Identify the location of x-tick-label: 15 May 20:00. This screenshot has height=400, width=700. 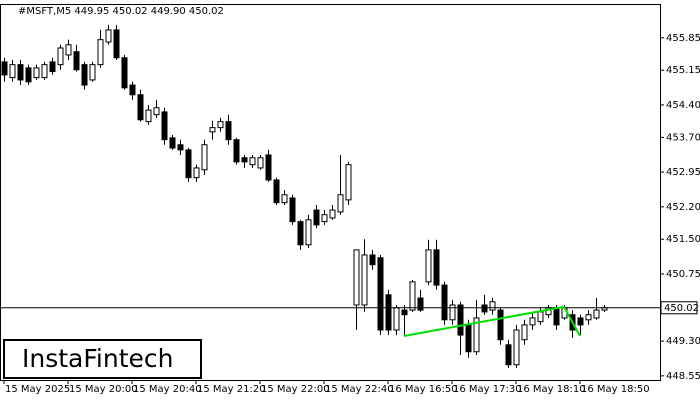
(103, 389).